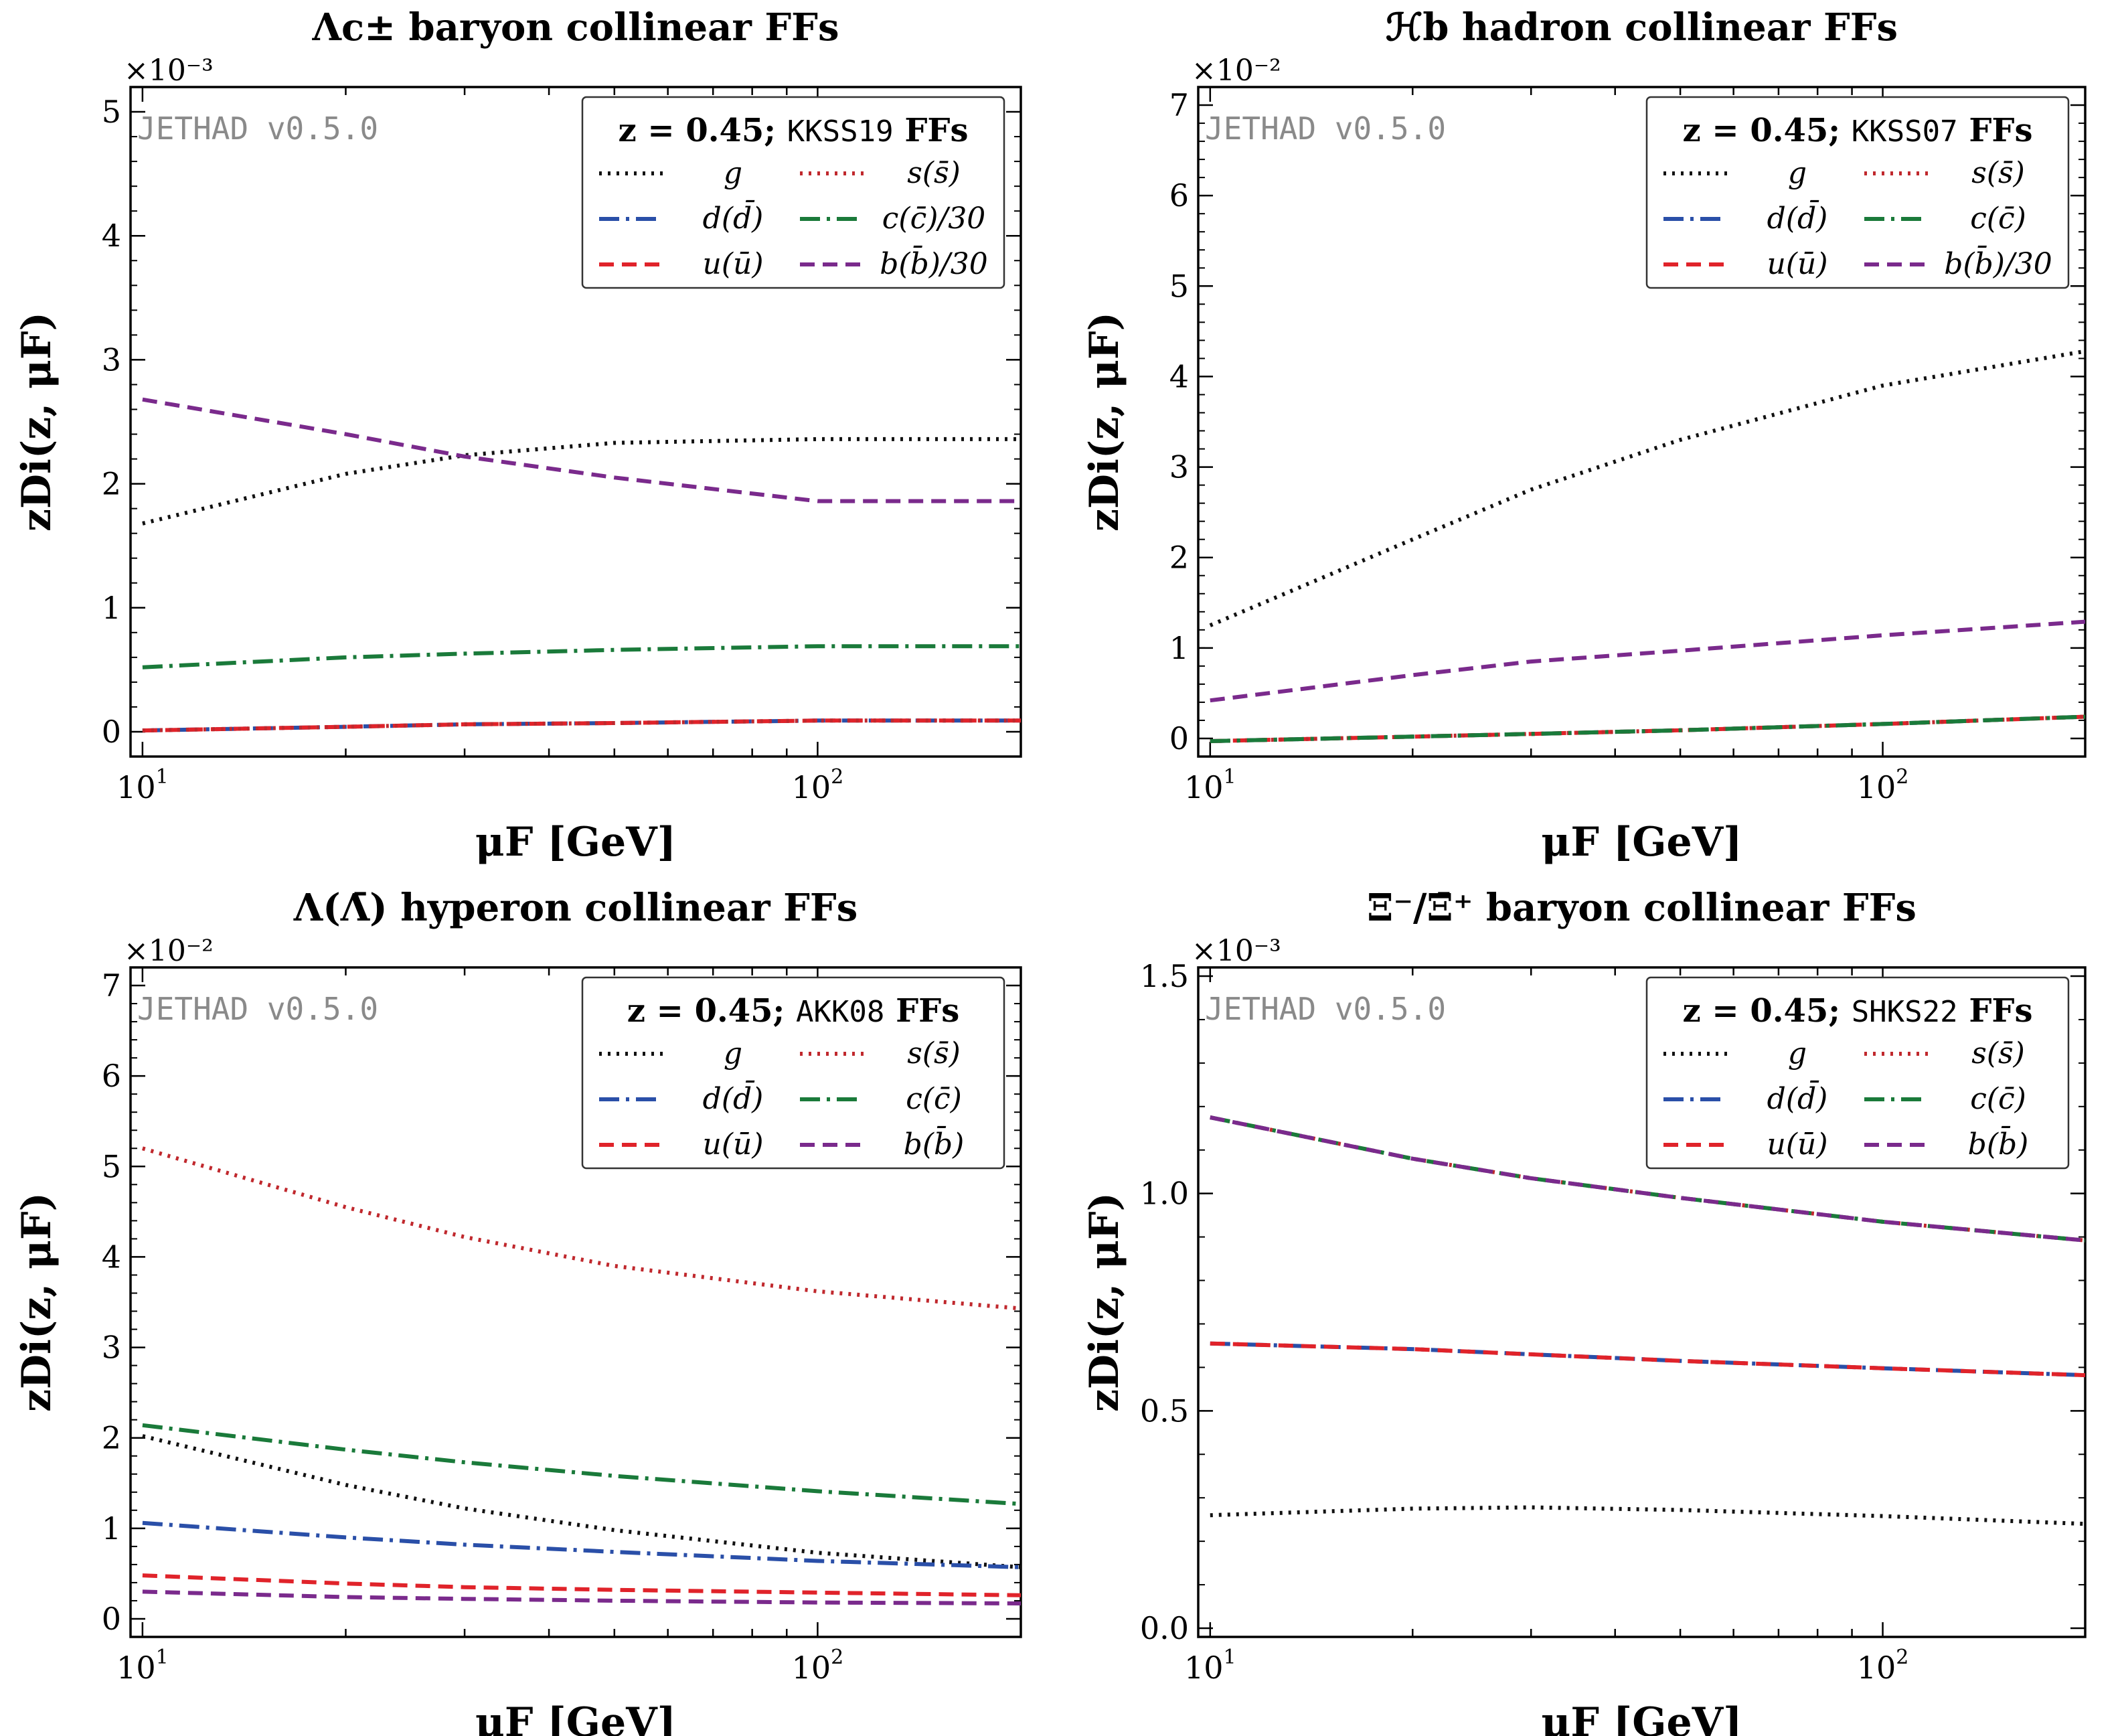 This screenshot has height=1736, width=2120. Describe the element at coordinates (734, 1097) in the screenshot. I see `legend-label: d(d̄)` at that location.